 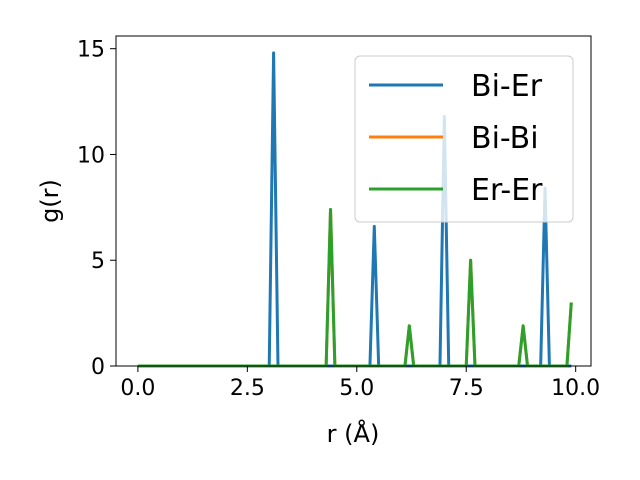 I want to click on legend: Bi-Er Bi-Bi Er-Er, so click(x=464, y=139).